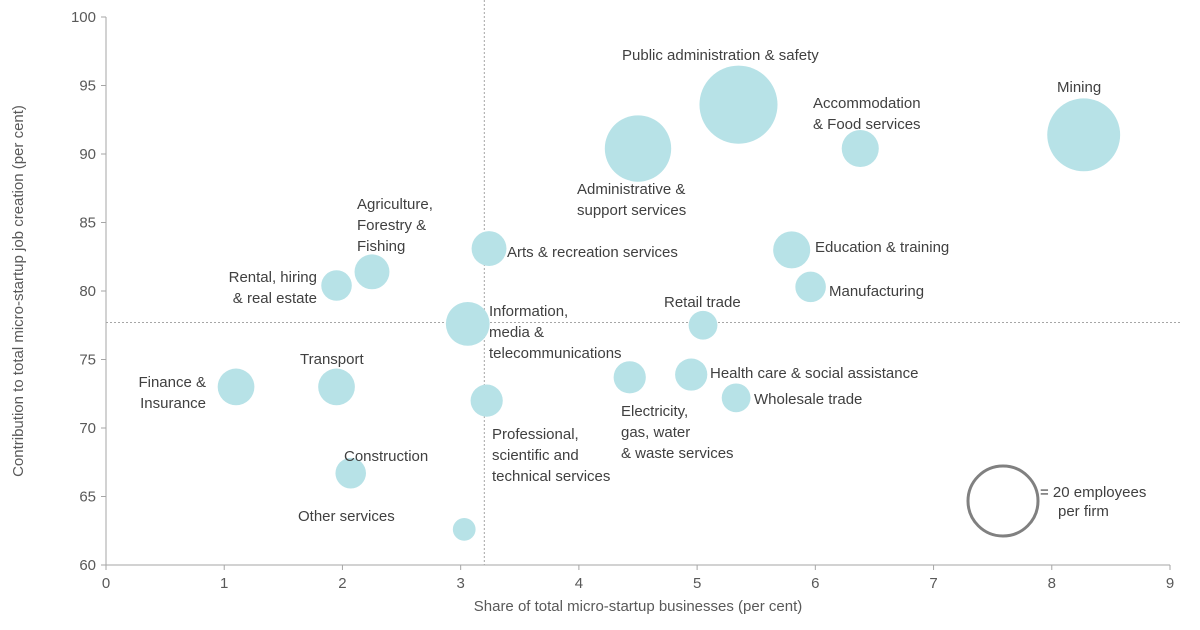 This screenshot has width=1200, height=630. I want to click on bubble: Education & training, so click(792, 250).